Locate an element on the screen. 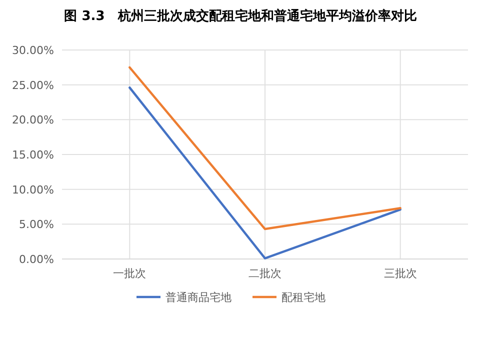 This screenshot has height=347, width=481. legend-label: 配租宅地 is located at coordinates (304, 297).